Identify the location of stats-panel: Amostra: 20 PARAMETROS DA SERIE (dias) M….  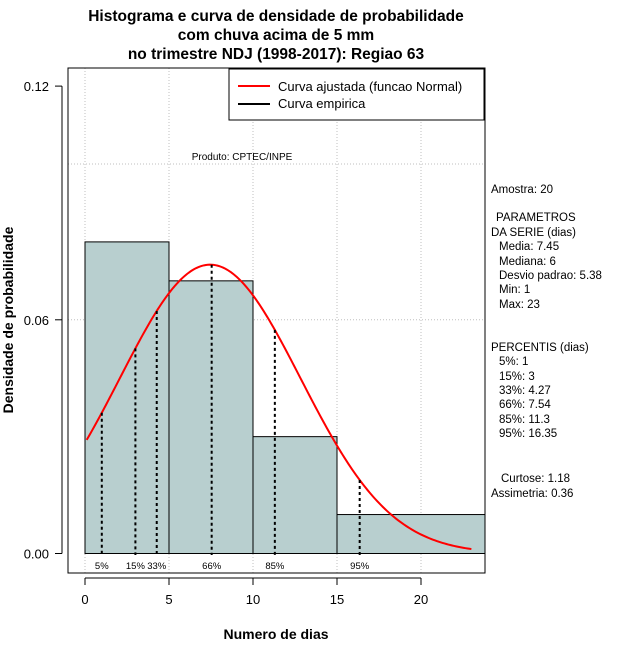
(546, 342).